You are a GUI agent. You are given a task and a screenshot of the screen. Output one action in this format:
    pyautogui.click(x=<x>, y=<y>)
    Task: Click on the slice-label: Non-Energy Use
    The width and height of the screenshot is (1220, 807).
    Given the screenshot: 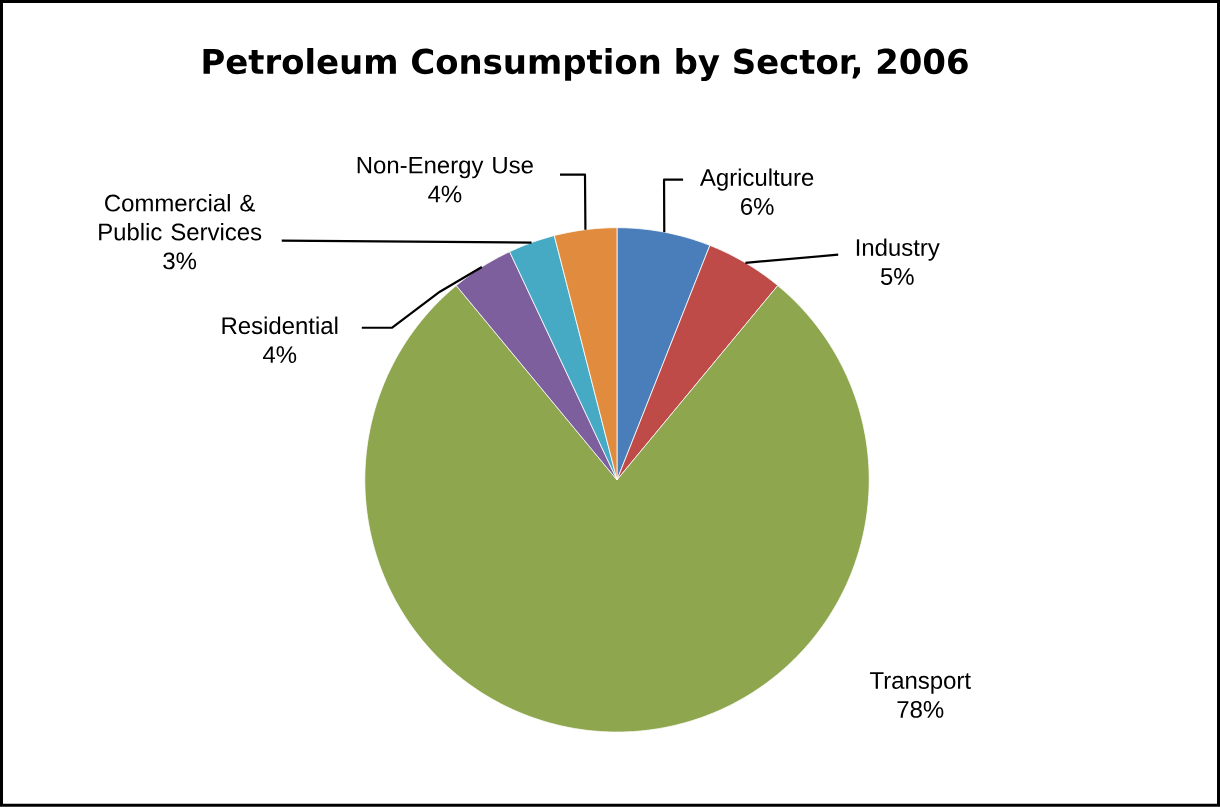 What is the action you would take?
    pyautogui.click(x=445, y=168)
    